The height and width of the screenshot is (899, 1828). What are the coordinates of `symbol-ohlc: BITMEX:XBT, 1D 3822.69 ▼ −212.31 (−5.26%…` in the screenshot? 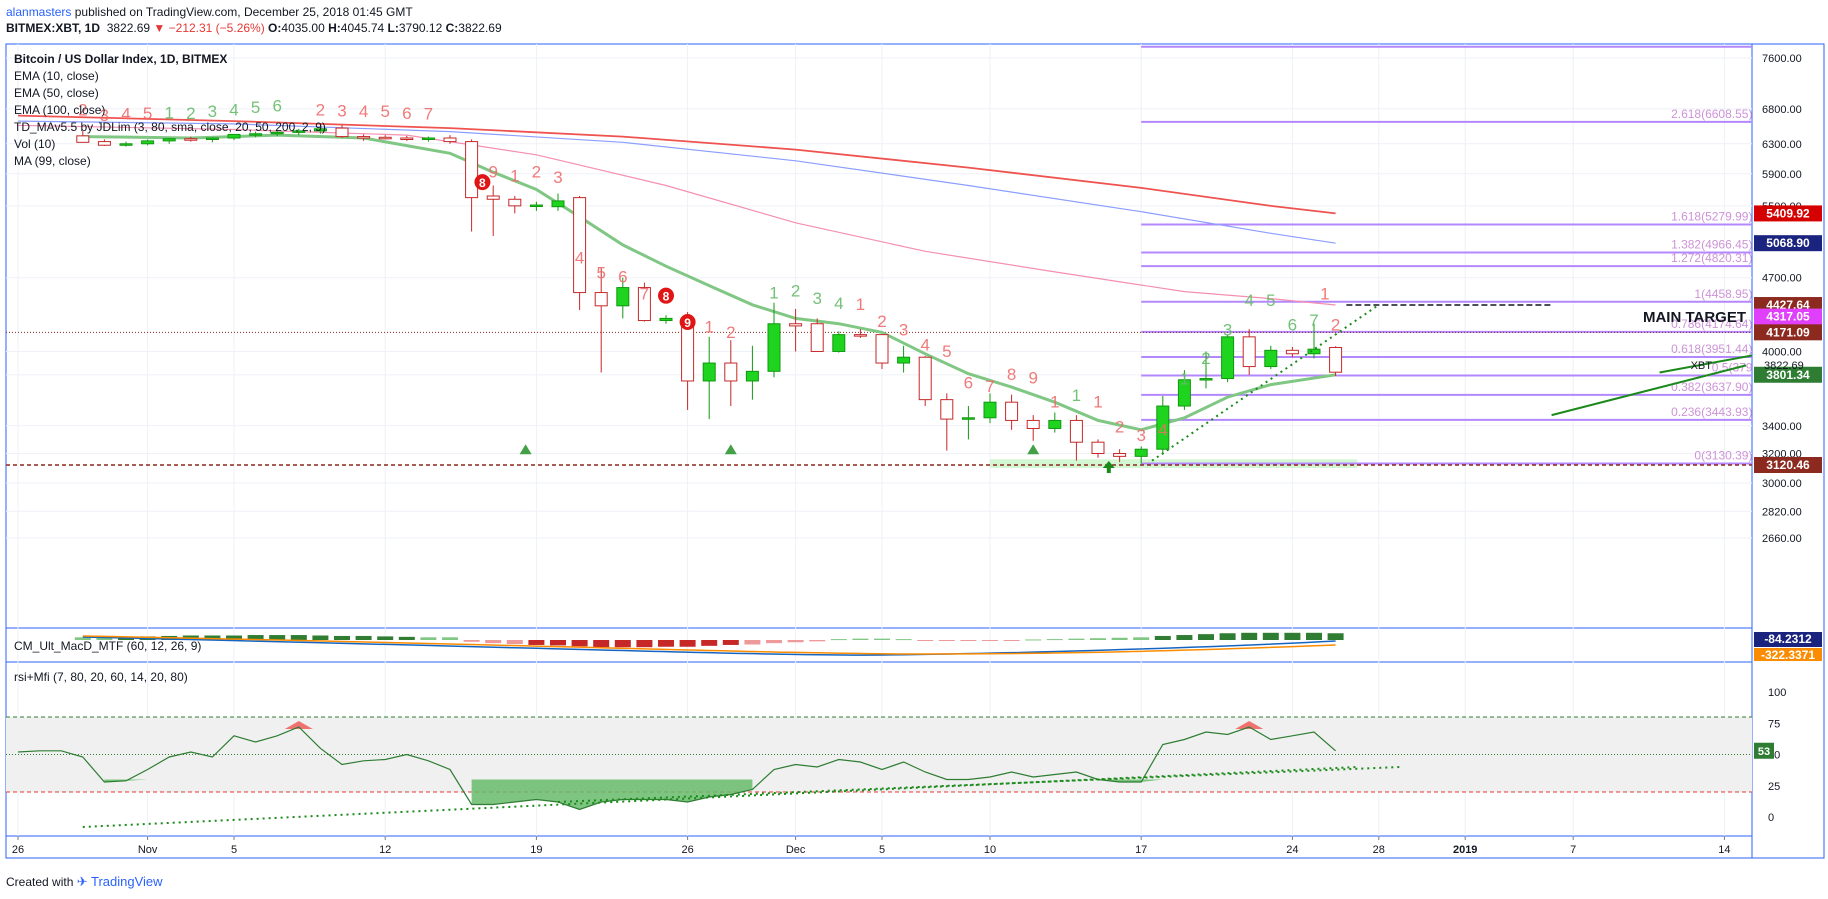 It's located at (254, 28).